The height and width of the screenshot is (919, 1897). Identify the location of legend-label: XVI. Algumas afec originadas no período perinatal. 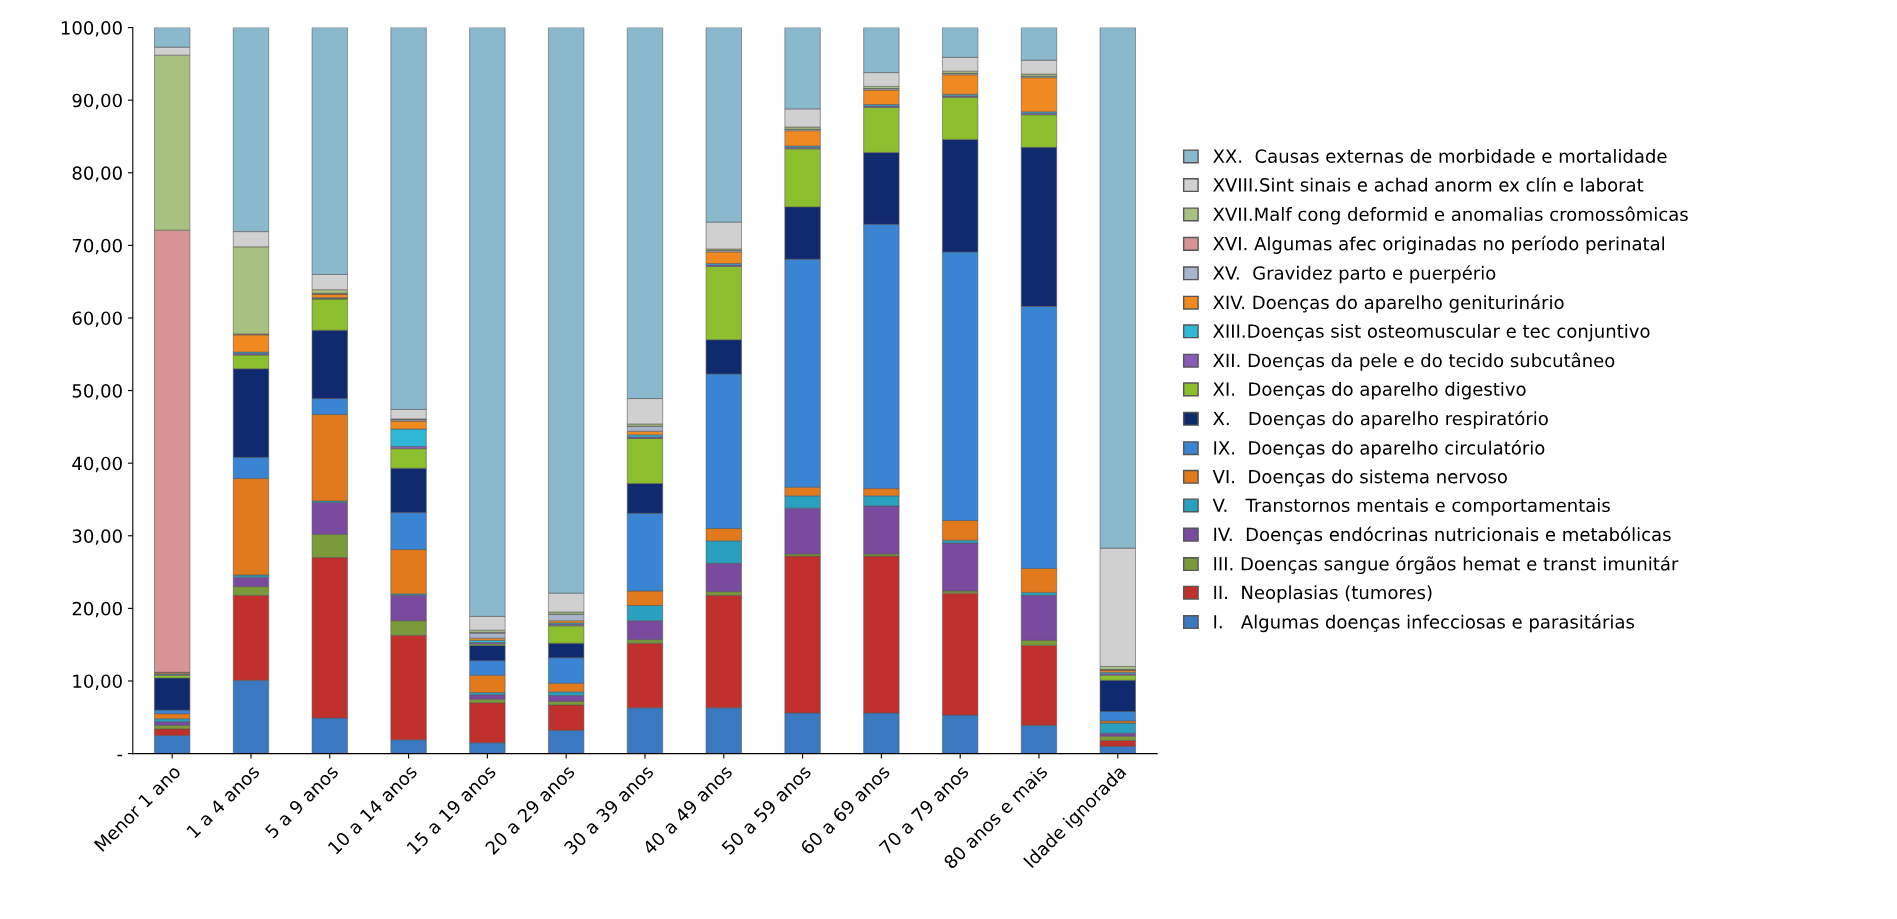
(1438, 244).